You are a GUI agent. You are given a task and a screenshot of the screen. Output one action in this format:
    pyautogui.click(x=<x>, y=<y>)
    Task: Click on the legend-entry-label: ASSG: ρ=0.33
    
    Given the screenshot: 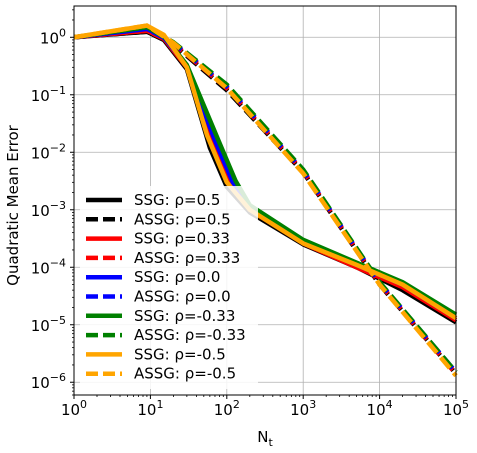 What is the action you would take?
    pyautogui.click(x=187, y=258)
    